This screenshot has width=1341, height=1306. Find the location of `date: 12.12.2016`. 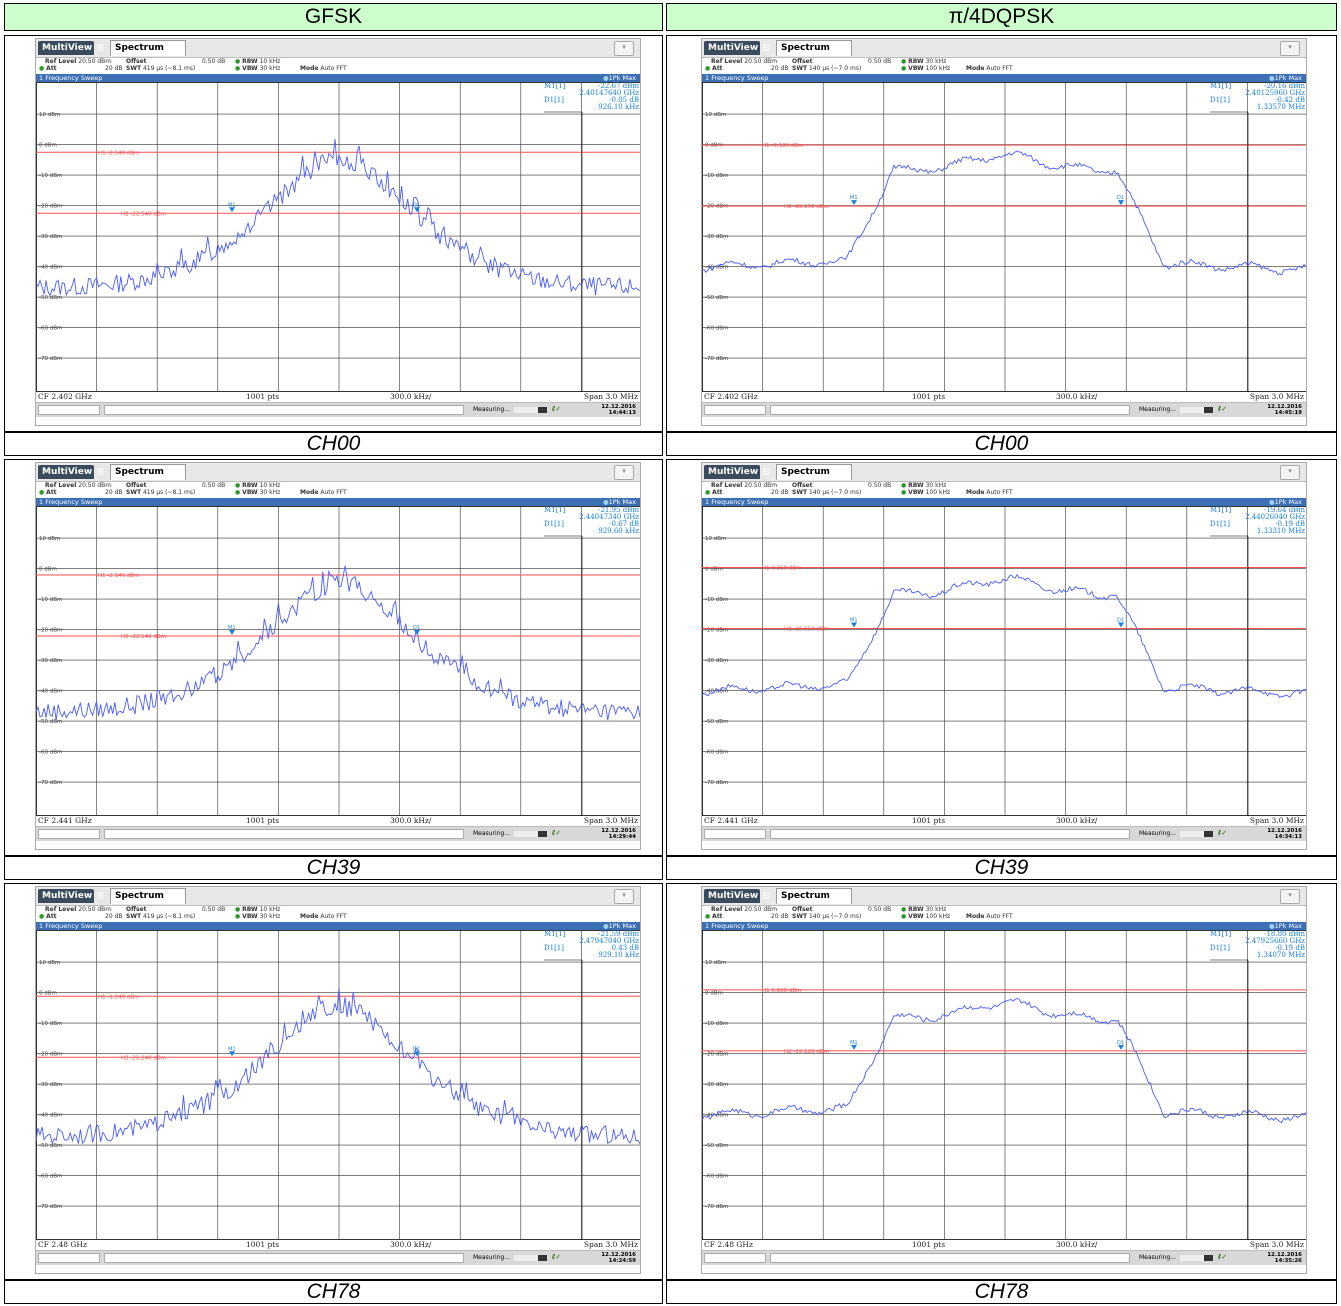

date: 12.12.2016 is located at coordinates (1284, 407).